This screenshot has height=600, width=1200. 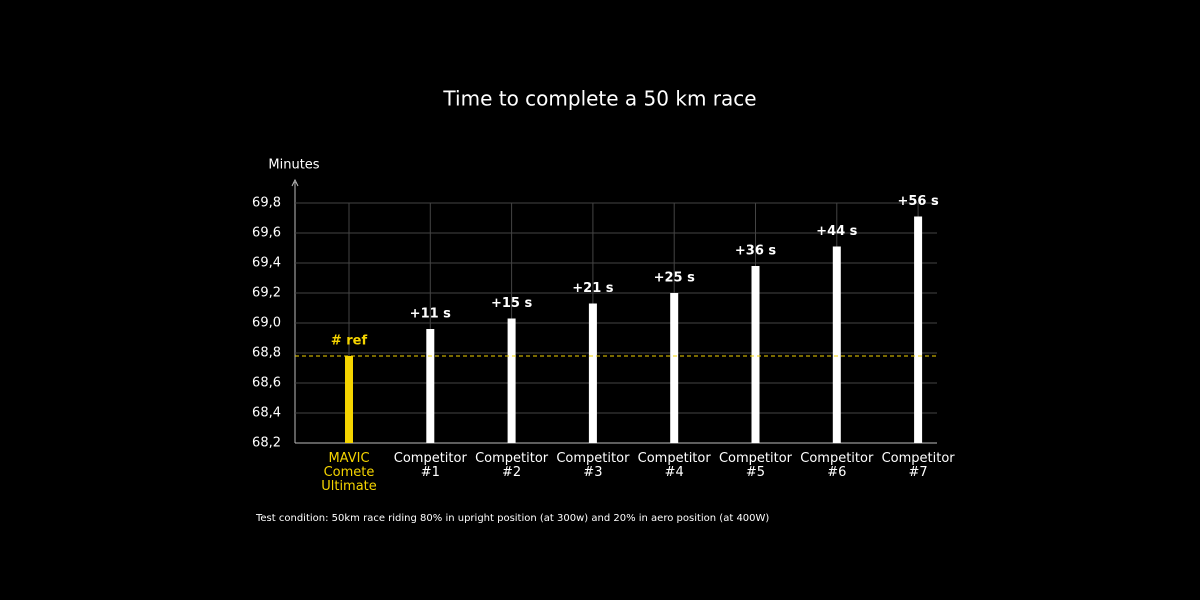 I want to click on y-tick-label: 68,2, so click(x=266, y=443).